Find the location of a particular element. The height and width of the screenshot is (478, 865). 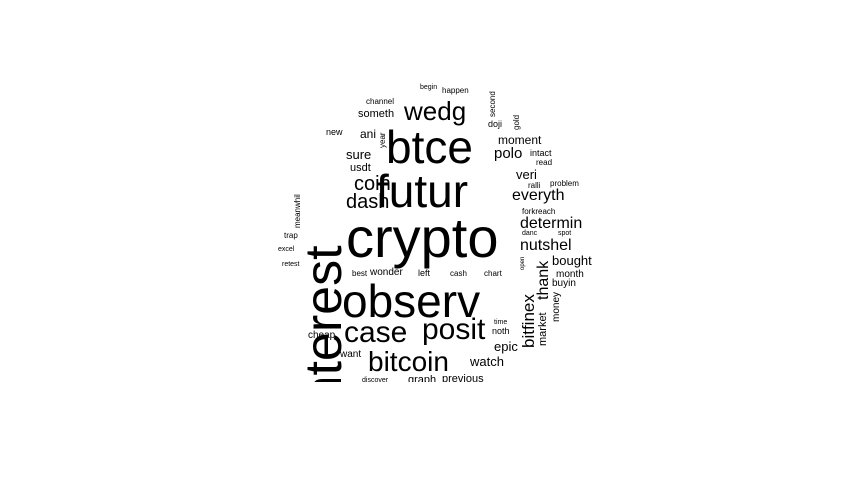

cloud-word: begin is located at coordinates (429, 87).